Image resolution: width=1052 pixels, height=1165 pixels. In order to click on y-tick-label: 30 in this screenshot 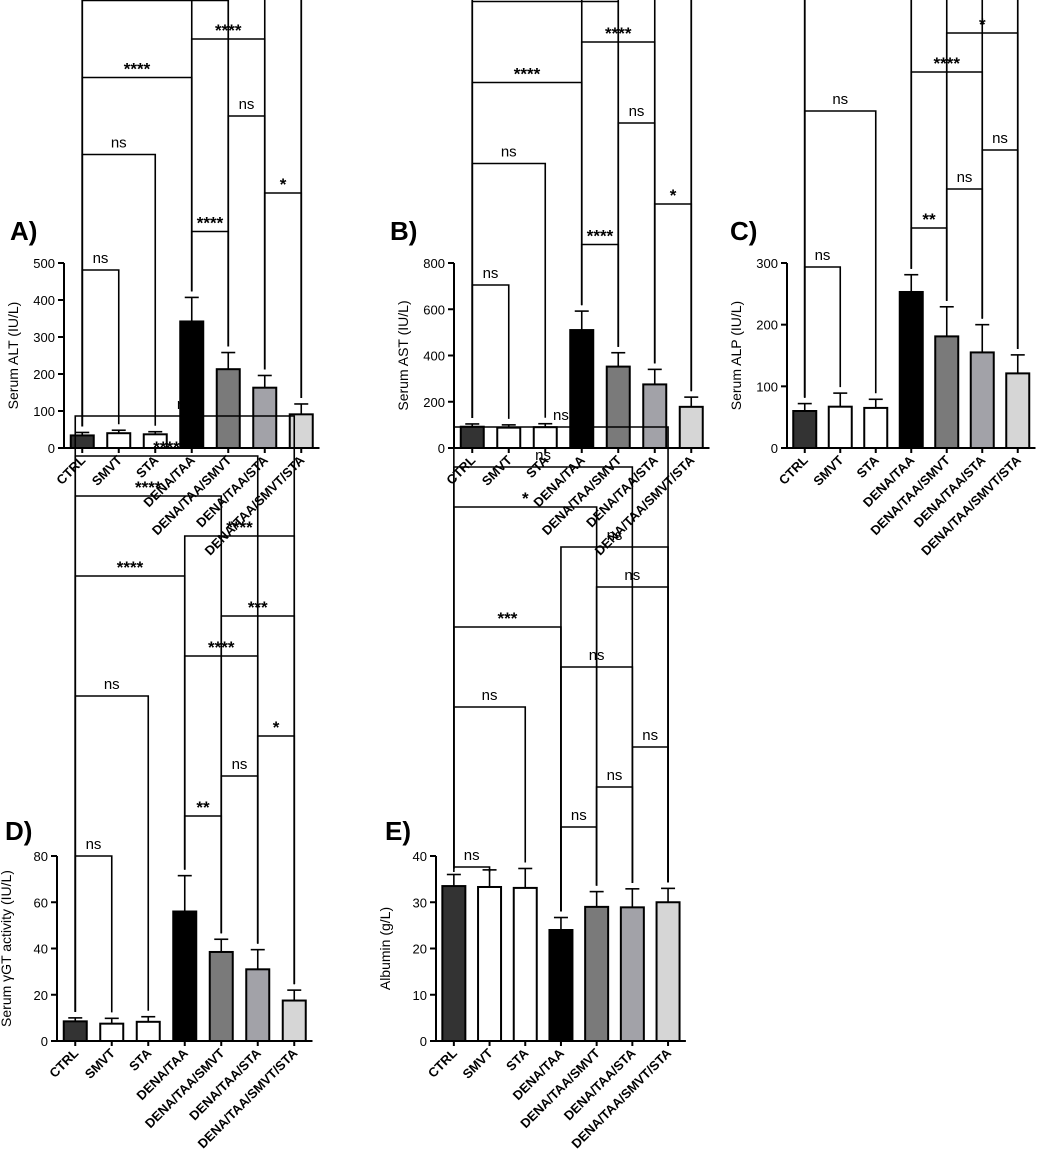, I will do `click(420, 902)`.